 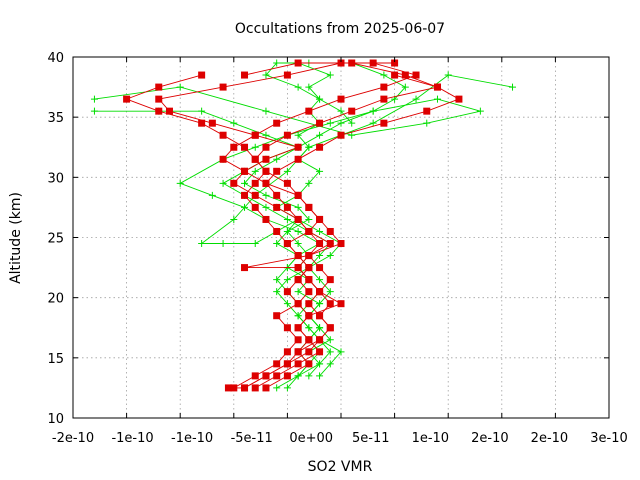 What do you see at coordinates (431, 438) in the screenshot?
I see `x-tick-label: 1e-10` at bounding box center [431, 438].